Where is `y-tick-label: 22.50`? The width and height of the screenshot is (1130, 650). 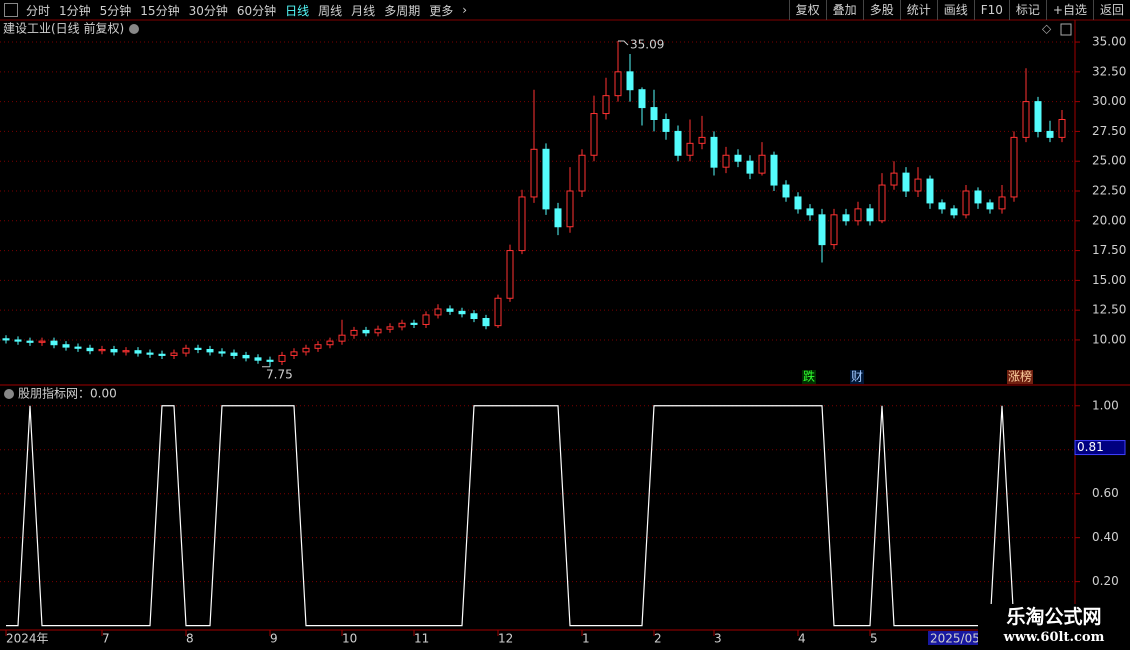
y-tick-label: 22.50 is located at coordinates (1109, 191).